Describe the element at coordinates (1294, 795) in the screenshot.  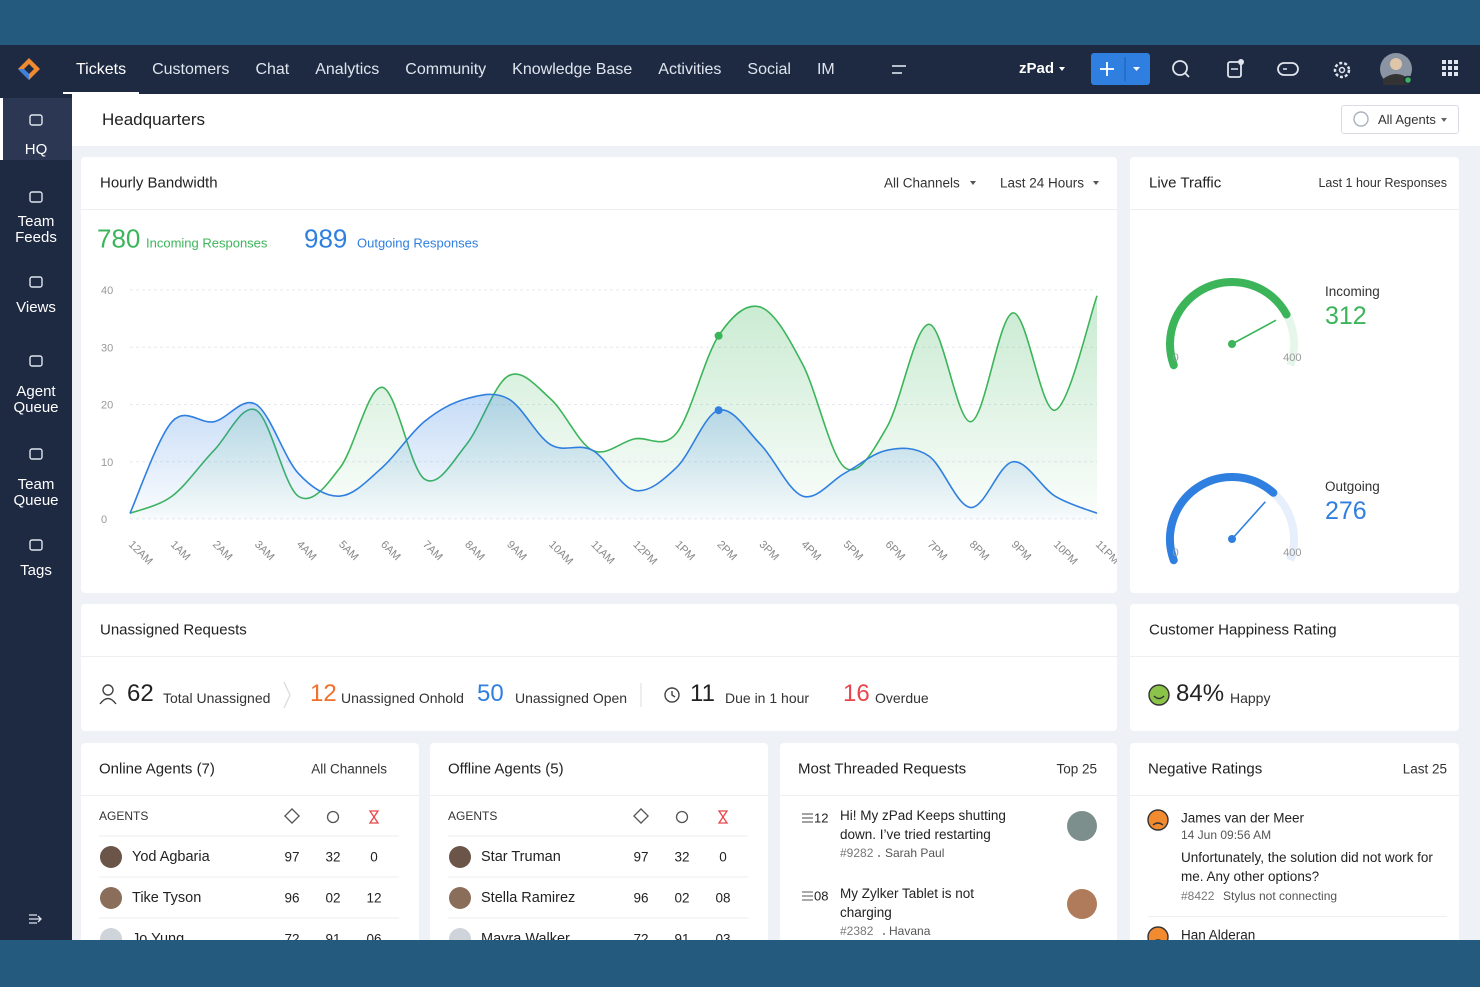
I see `divider` at that location.